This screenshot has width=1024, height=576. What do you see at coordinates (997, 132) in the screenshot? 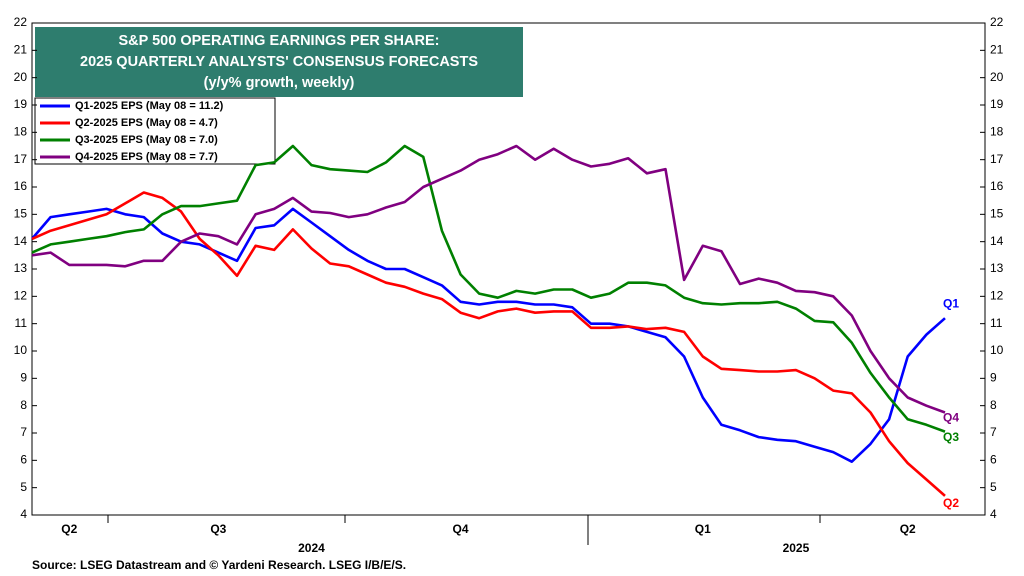
I see `y2-tick-label: 18` at bounding box center [997, 132].